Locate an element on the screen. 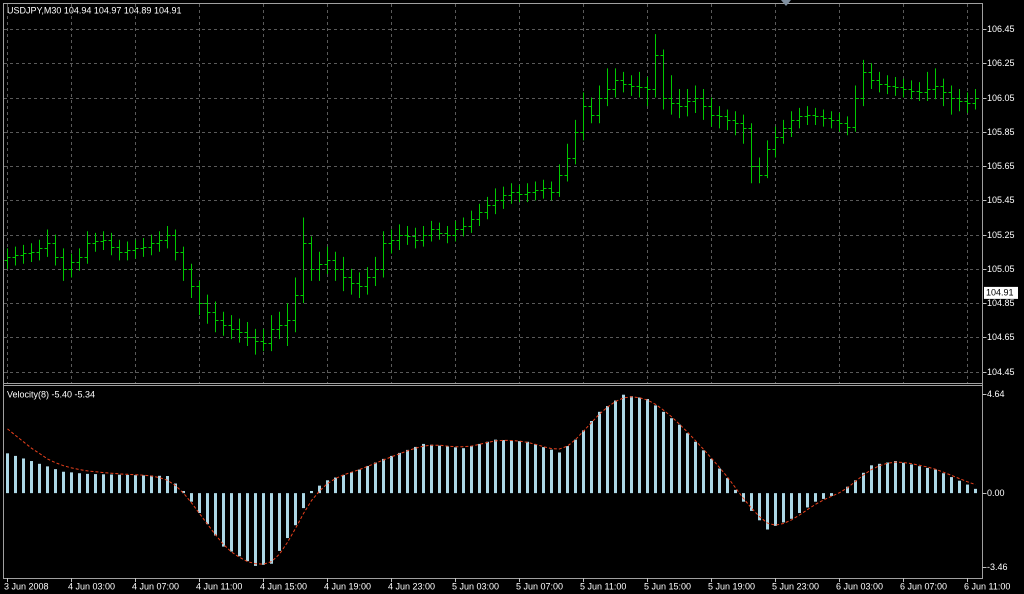 The height and width of the screenshot is (594, 1024). y-tick-label: 104.85 is located at coordinates (1001, 303).